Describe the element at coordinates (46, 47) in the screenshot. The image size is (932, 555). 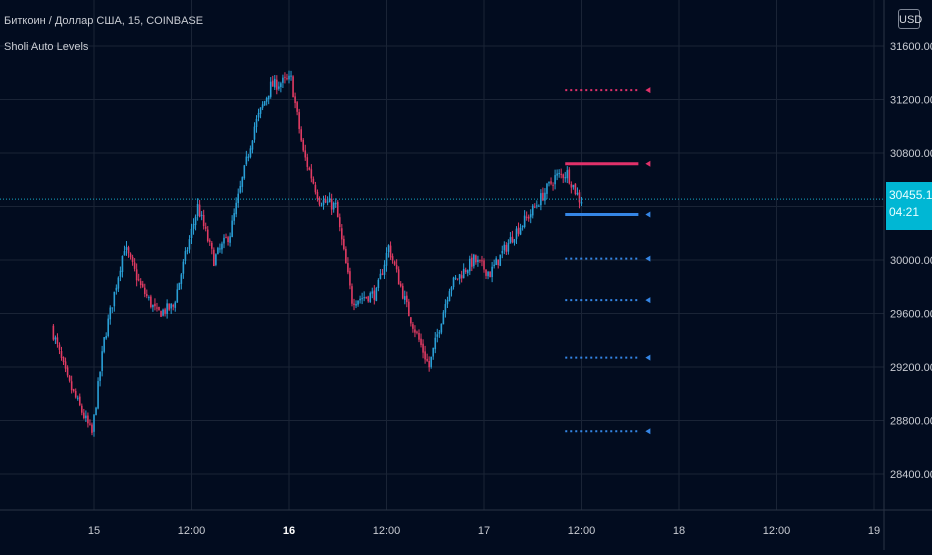
I see `indicator-name: Sholi Auto Levels` at that location.